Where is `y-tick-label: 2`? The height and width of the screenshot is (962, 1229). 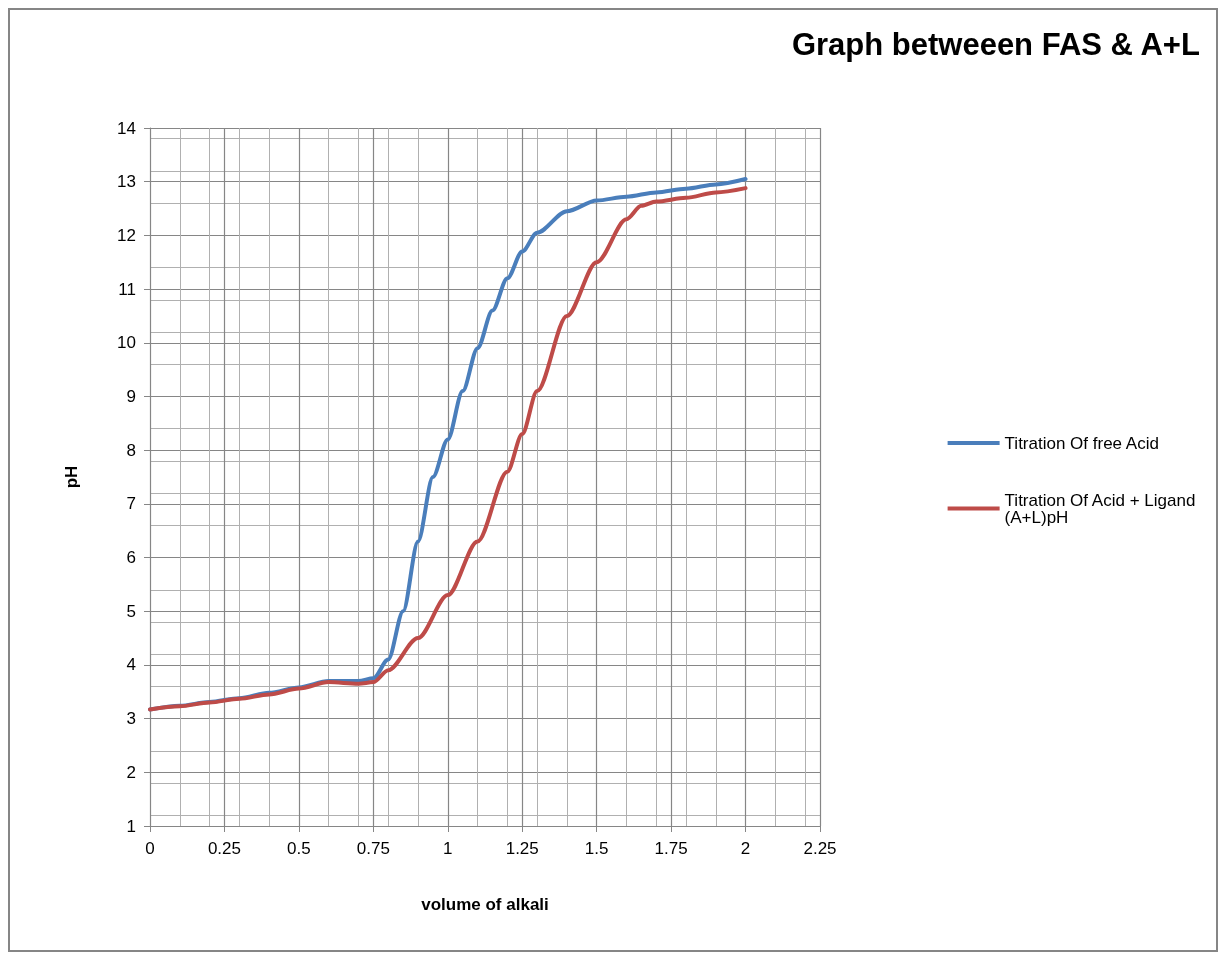 y-tick-label: 2 is located at coordinates (131, 772).